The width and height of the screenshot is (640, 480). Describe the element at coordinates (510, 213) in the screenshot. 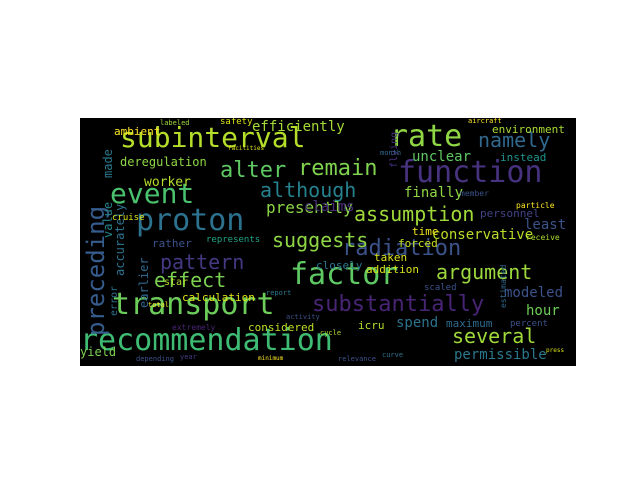

I see `word: personnel` at that location.